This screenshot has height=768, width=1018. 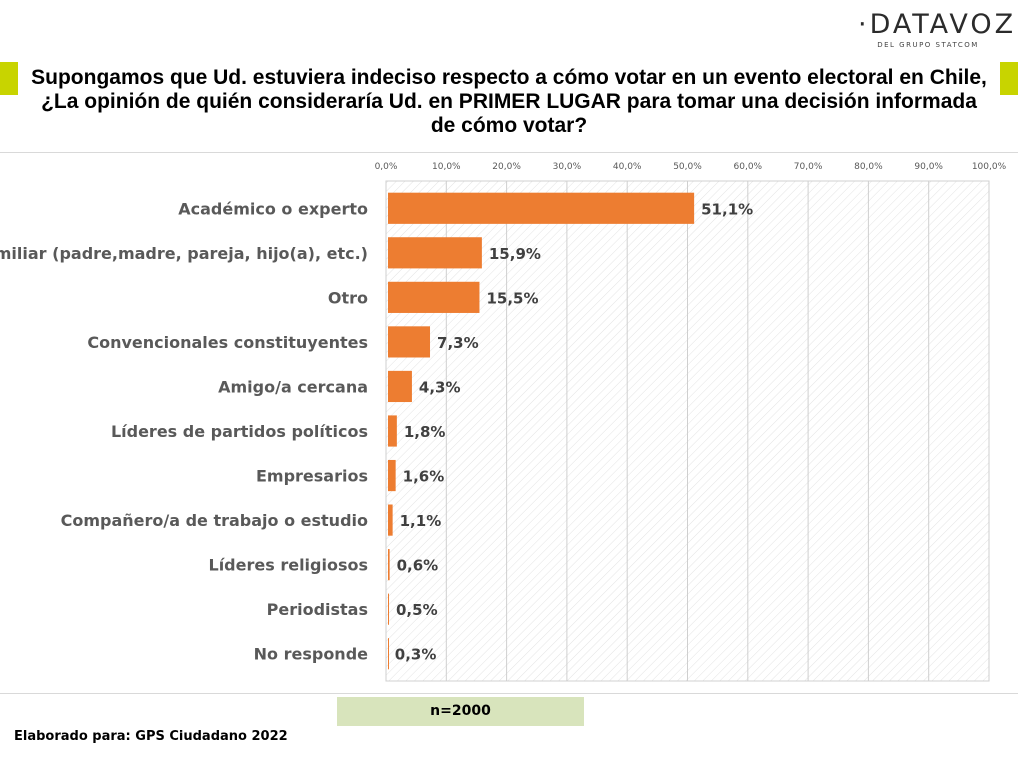 I want to click on category-label: Académico o experto, so click(x=273, y=208).